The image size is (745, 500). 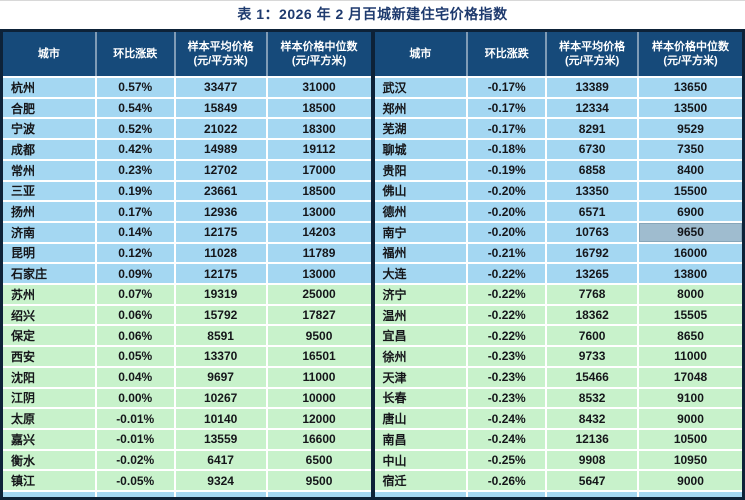 I want to click on cell-city: 宁波, so click(x=50, y=129).